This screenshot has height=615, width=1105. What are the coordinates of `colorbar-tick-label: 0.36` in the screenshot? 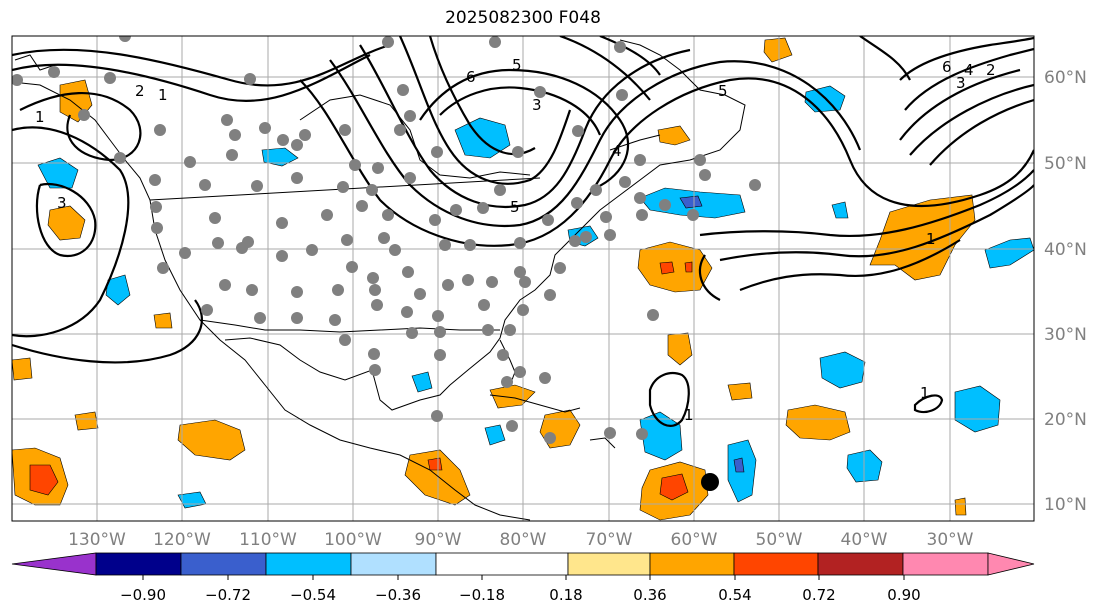 It's located at (649, 595).